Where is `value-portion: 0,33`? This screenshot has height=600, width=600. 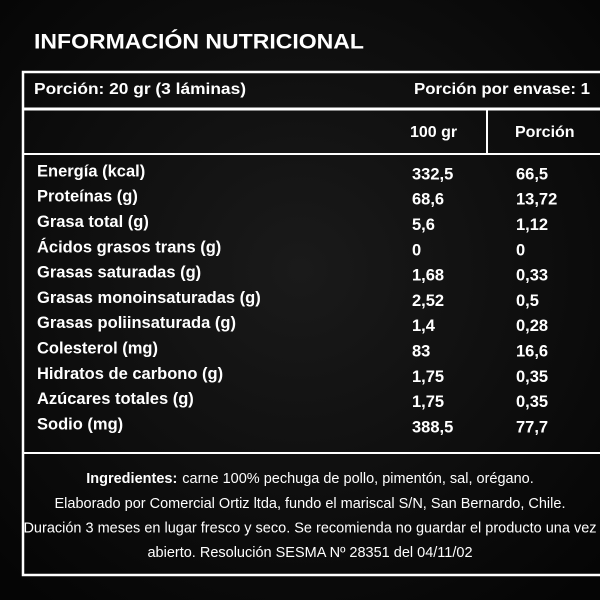
value-portion: 0,33 is located at coordinates (532, 276).